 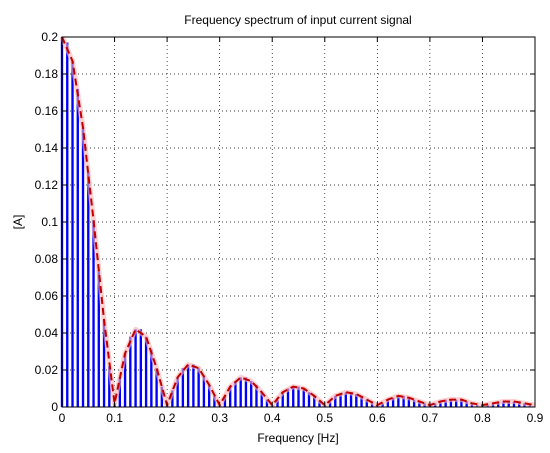 What do you see at coordinates (114, 418) in the screenshot?
I see `x-tick-label: 0.1` at bounding box center [114, 418].